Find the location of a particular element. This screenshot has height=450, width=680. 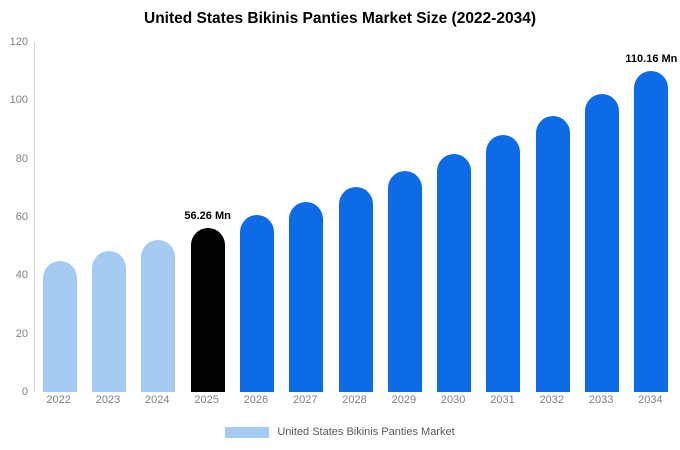

legend-label: United States Bikinis Panties Market is located at coordinates (366, 432).